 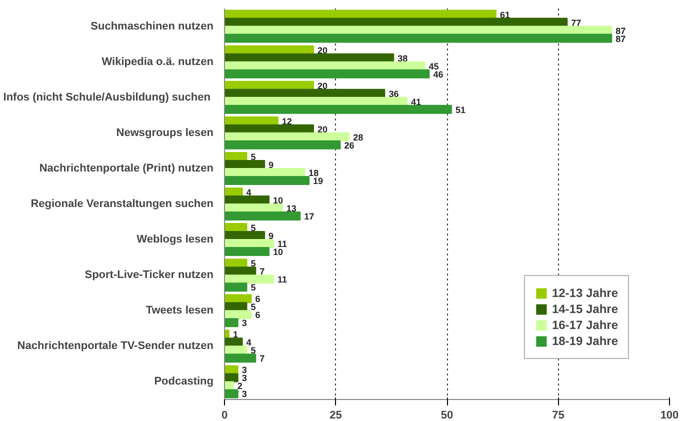 I want to click on data-label: 46, so click(x=438, y=74).